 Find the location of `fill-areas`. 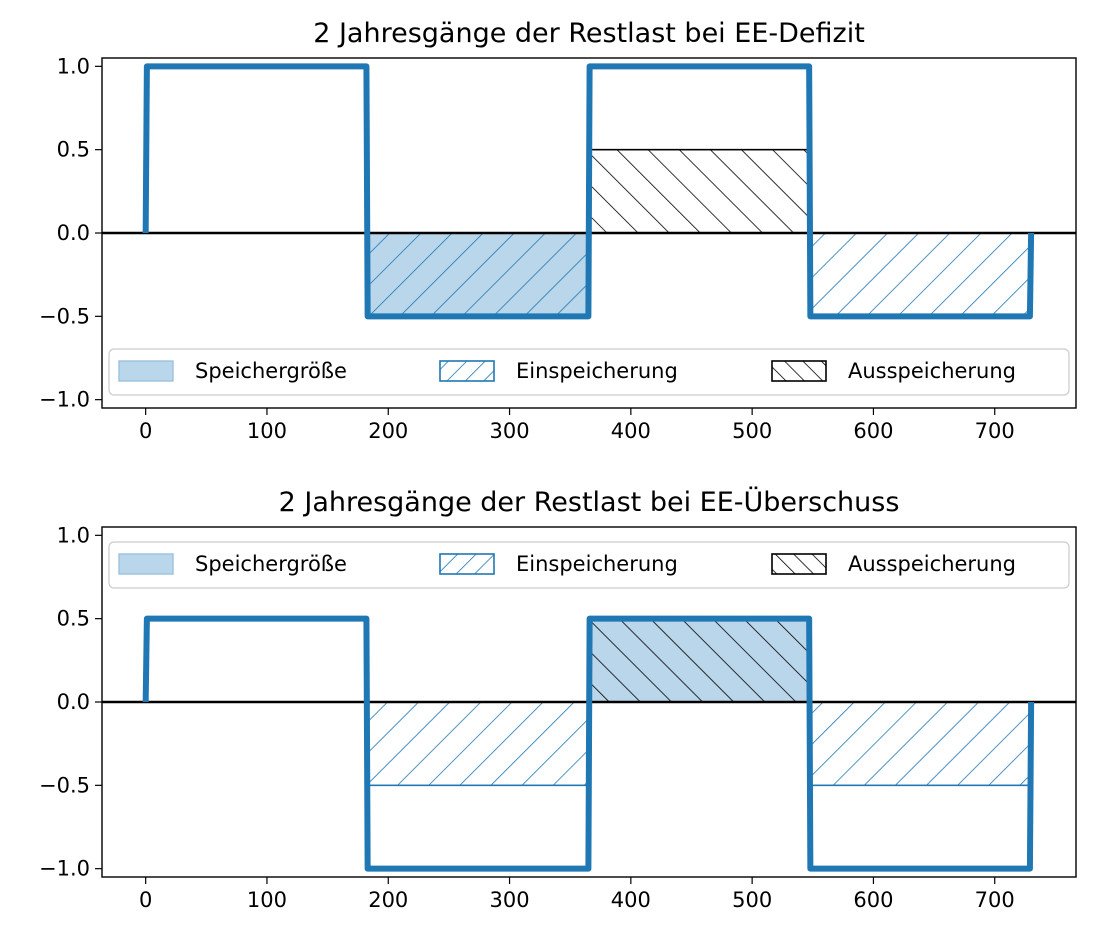

fill-areas is located at coordinates (699, 233).